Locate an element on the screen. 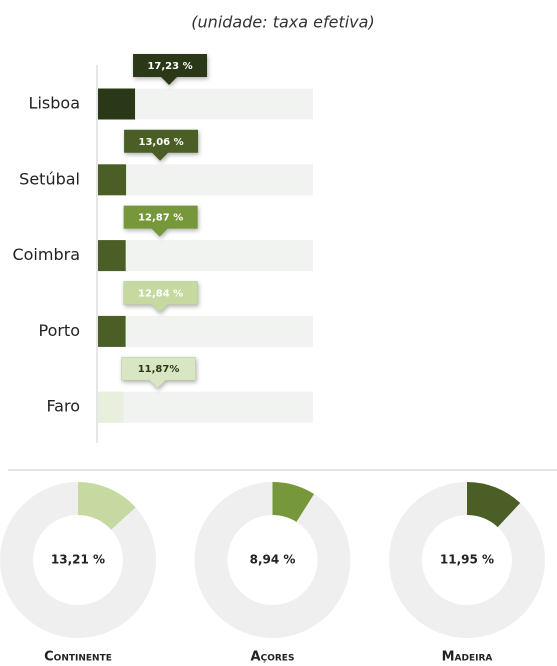 This screenshot has height=666, width=557. pie-title: Madeira is located at coordinates (467, 657).